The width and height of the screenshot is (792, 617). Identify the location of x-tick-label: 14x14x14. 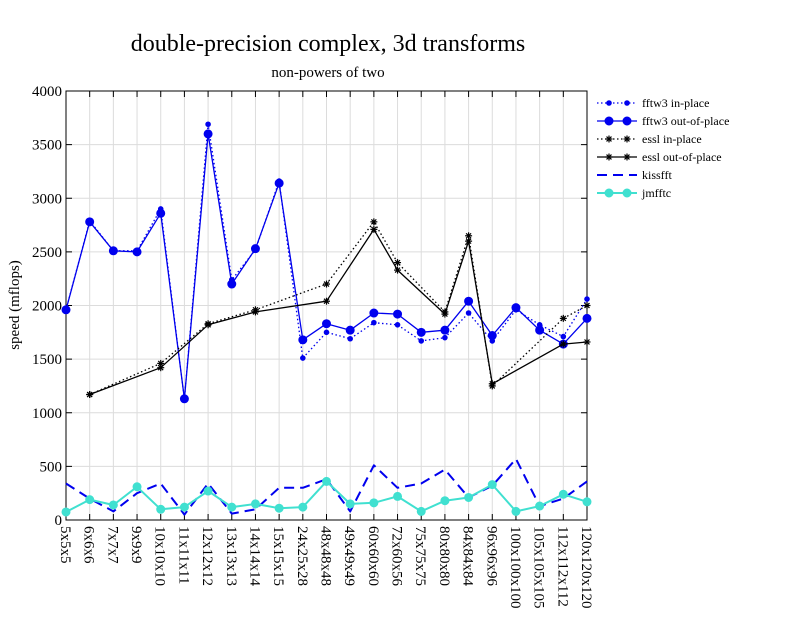
(254, 556).